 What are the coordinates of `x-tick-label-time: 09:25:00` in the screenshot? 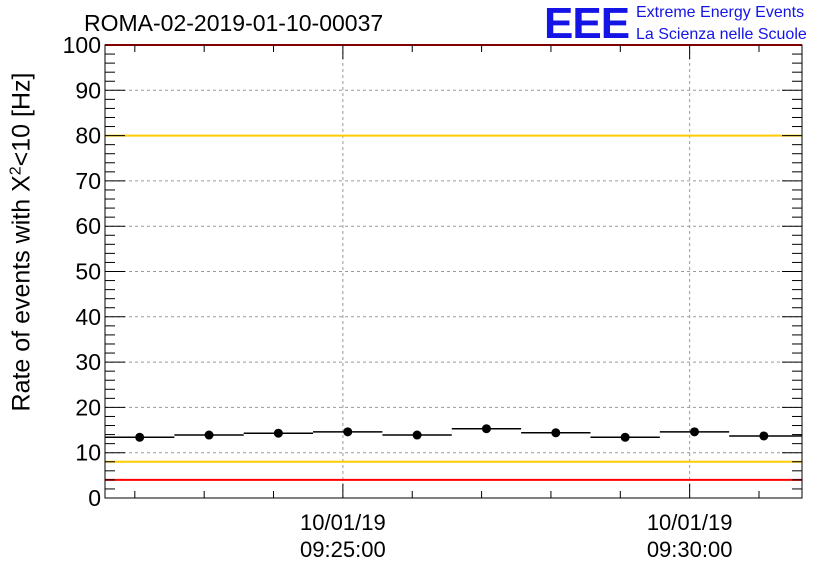 It's located at (343, 549).